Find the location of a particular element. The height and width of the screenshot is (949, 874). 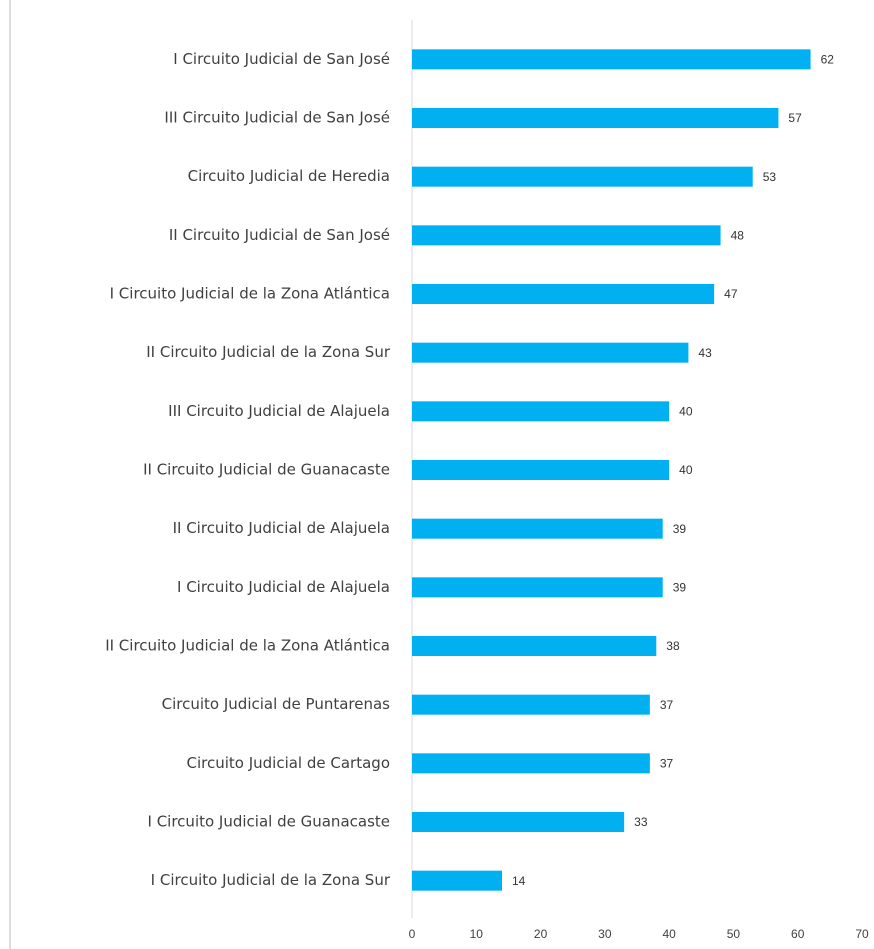

x-tick-label: 40 is located at coordinates (669, 934).